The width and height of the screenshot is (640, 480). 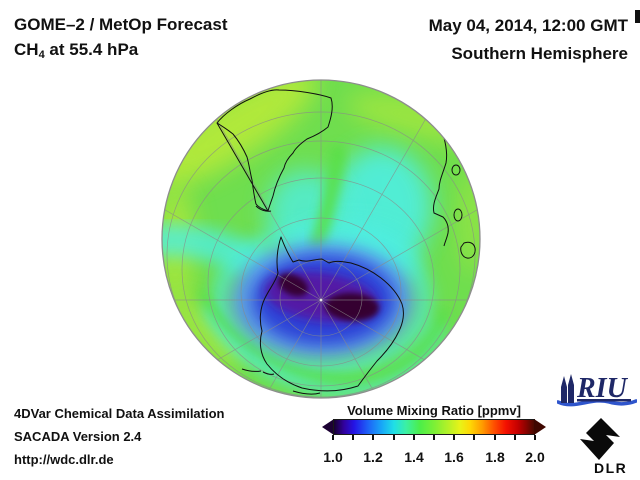 What do you see at coordinates (528, 25) in the screenshot?
I see `datetime-label: May 04, 2014, 12:00 GMT` at bounding box center [528, 25].